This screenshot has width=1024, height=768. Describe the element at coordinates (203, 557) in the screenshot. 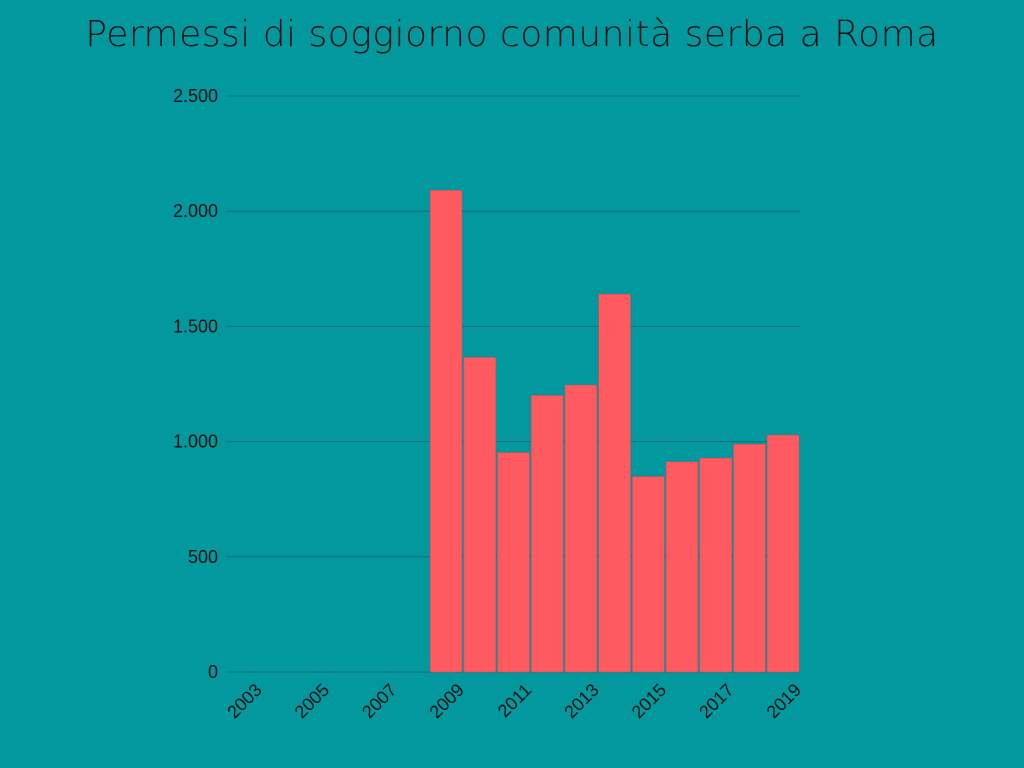

I see `y-tick-label: 500` at that location.